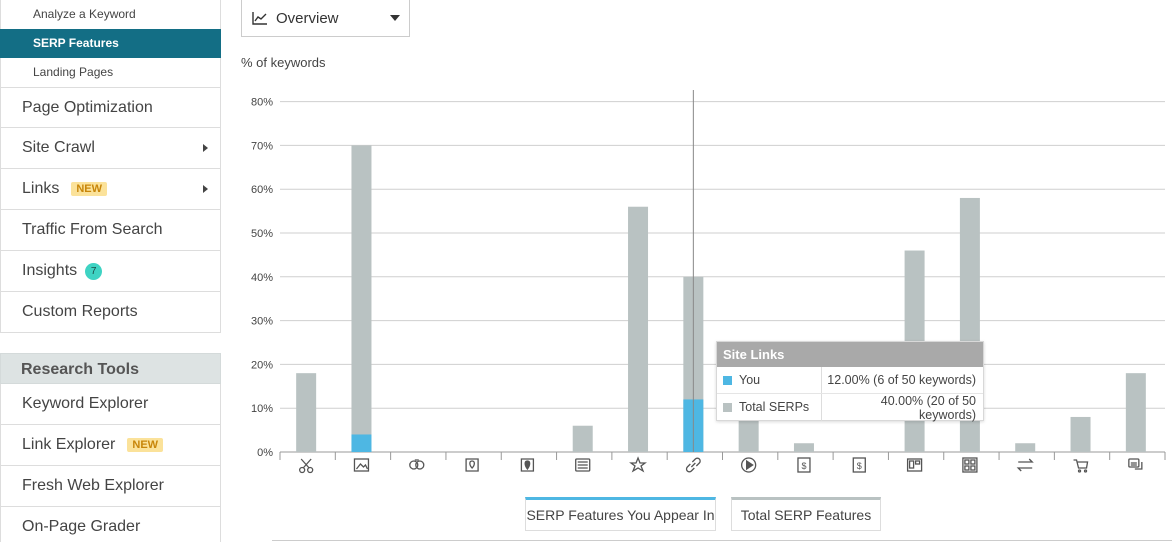 This screenshot has height=542, width=1175. I want to click on bar-you, so click(361, 443).